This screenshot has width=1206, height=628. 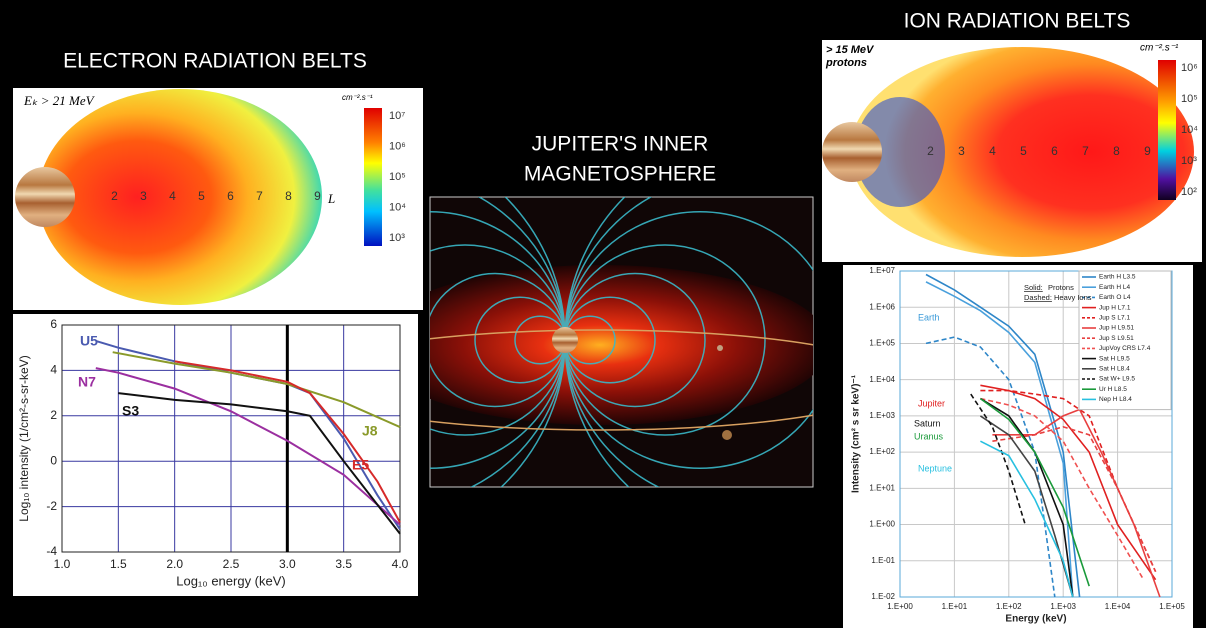 What do you see at coordinates (51, 551) in the screenshot?
I see `y-tick-label: -4` at bounding box center [51, 551].